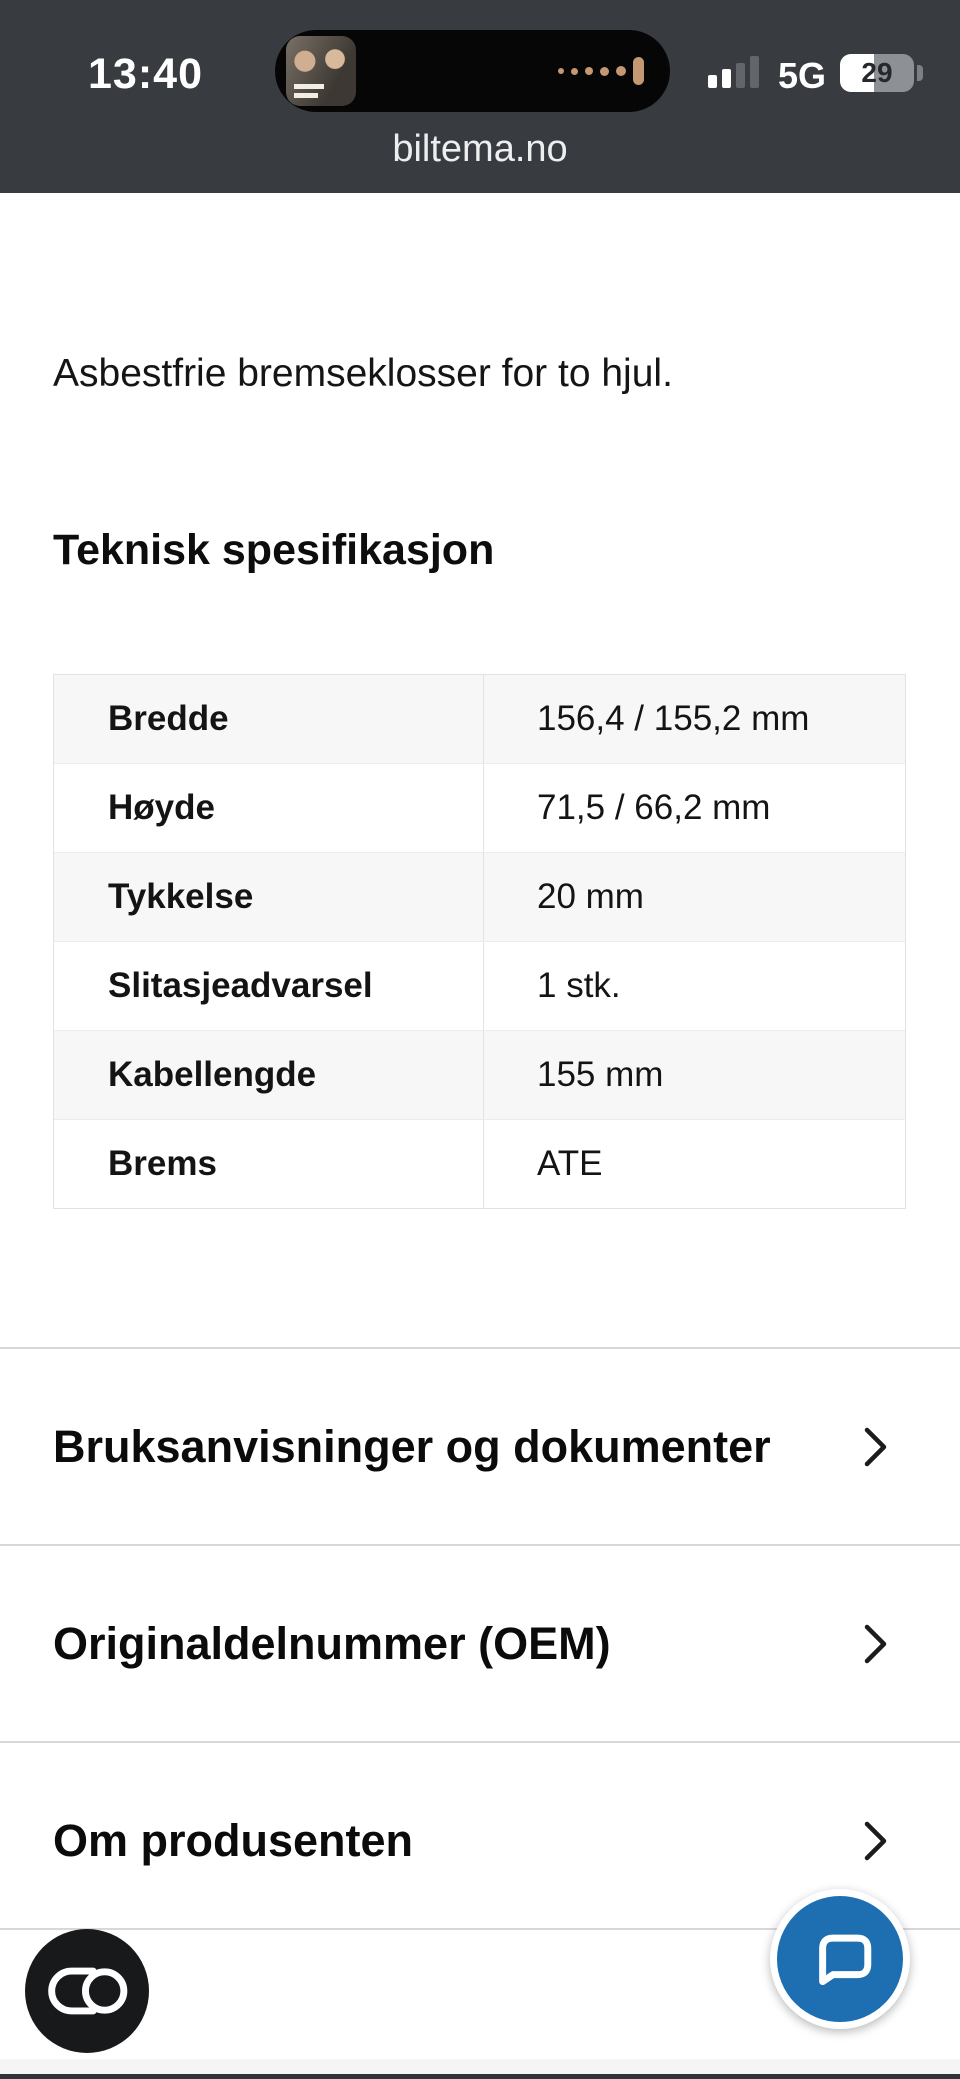 The height and width of the screenshot is (2079, 960). Describe the element at coordinates (601, 71) in the screenshot. I see `audio-waveform-icon` at that location.